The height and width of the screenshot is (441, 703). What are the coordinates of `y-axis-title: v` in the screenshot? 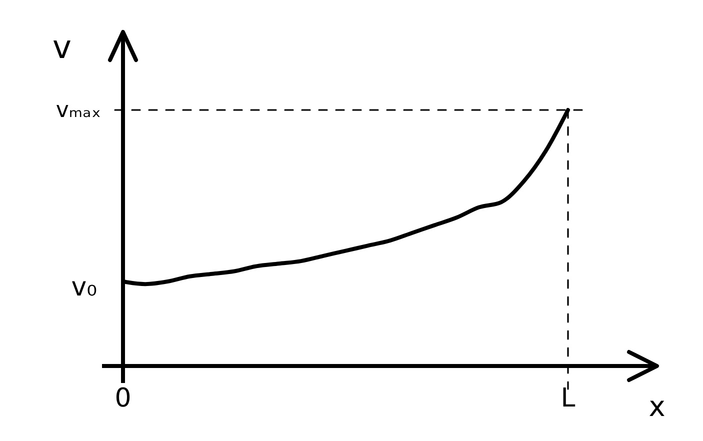 It's located at (62, 47).